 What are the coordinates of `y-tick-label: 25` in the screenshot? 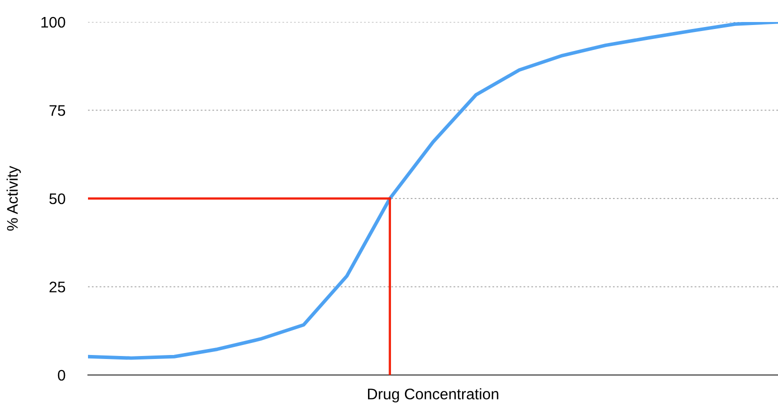 It's located at (58, 287).